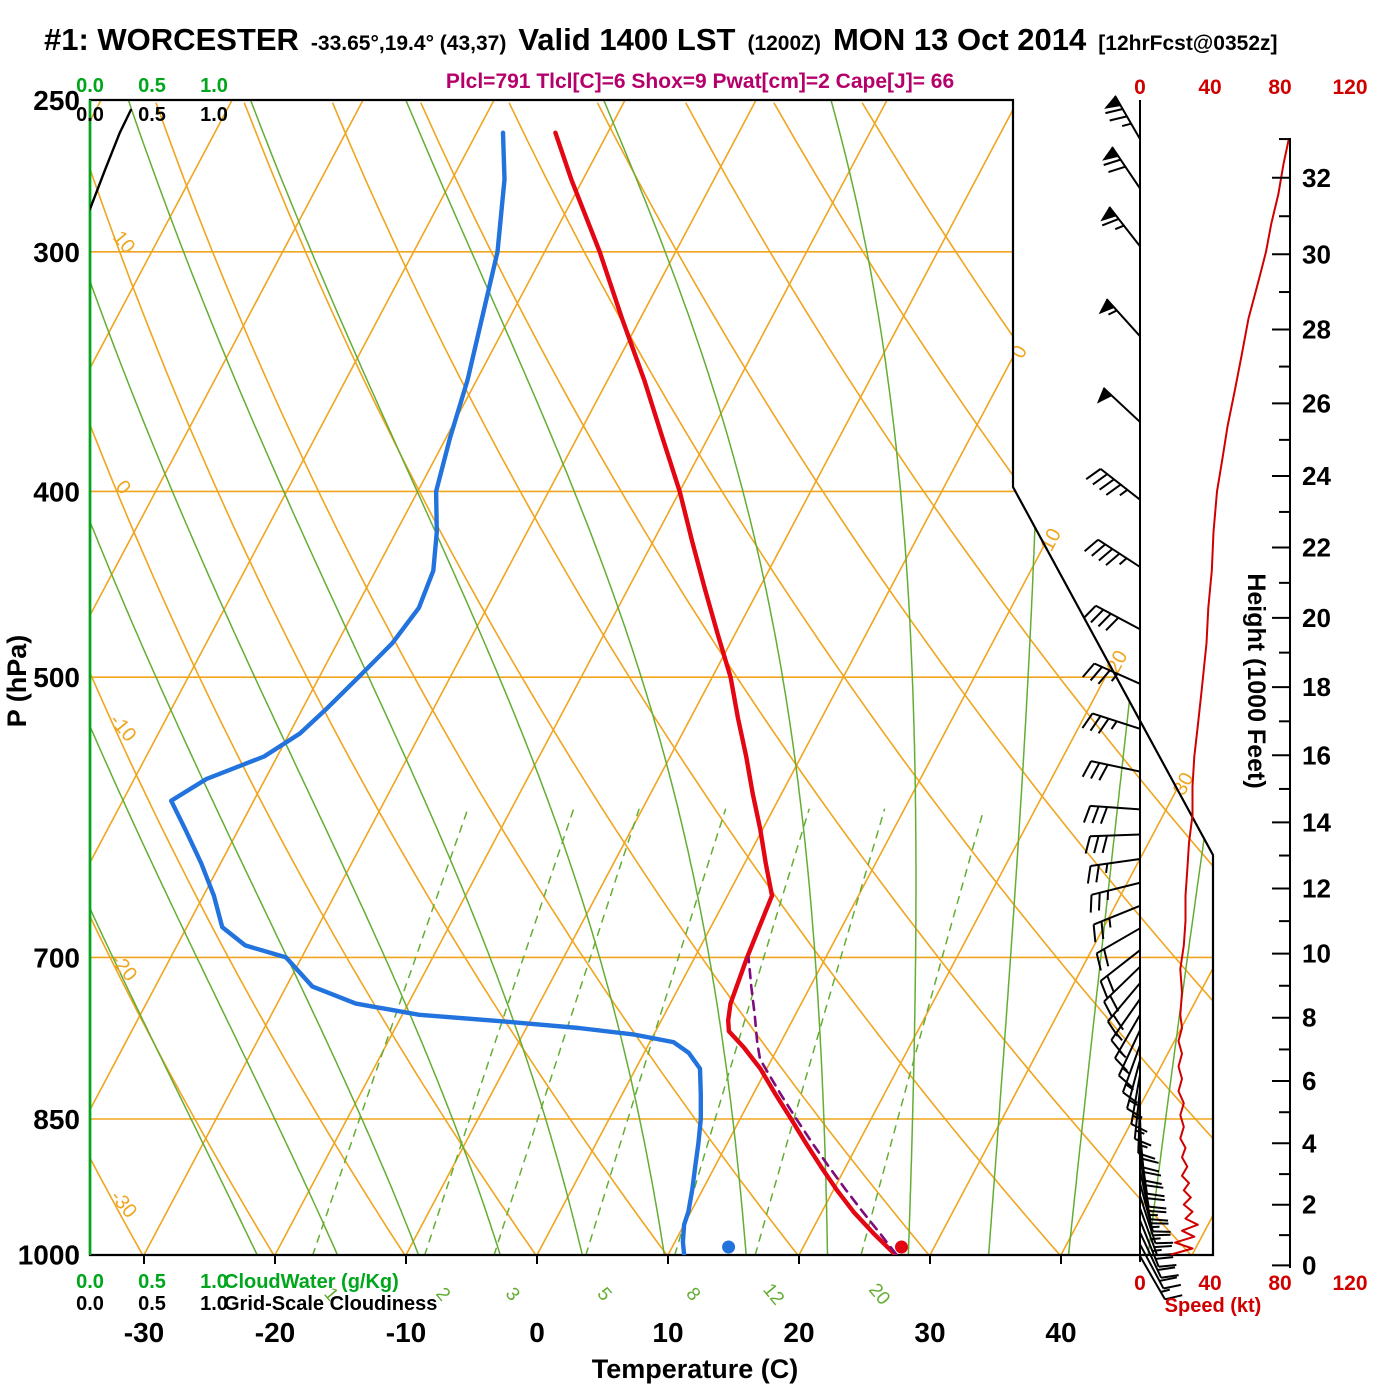 The height and width of the screenshot is (1400, 1400). I want to click on parcel-curve, so click(822, 1105).